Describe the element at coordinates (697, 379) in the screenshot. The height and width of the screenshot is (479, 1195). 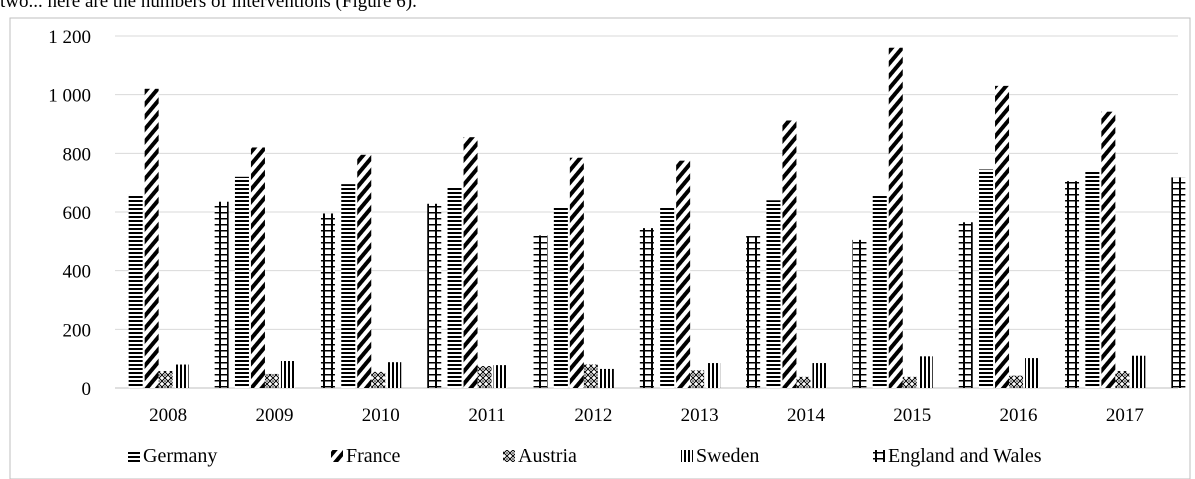
I see `bar-austria-2013` at that location.